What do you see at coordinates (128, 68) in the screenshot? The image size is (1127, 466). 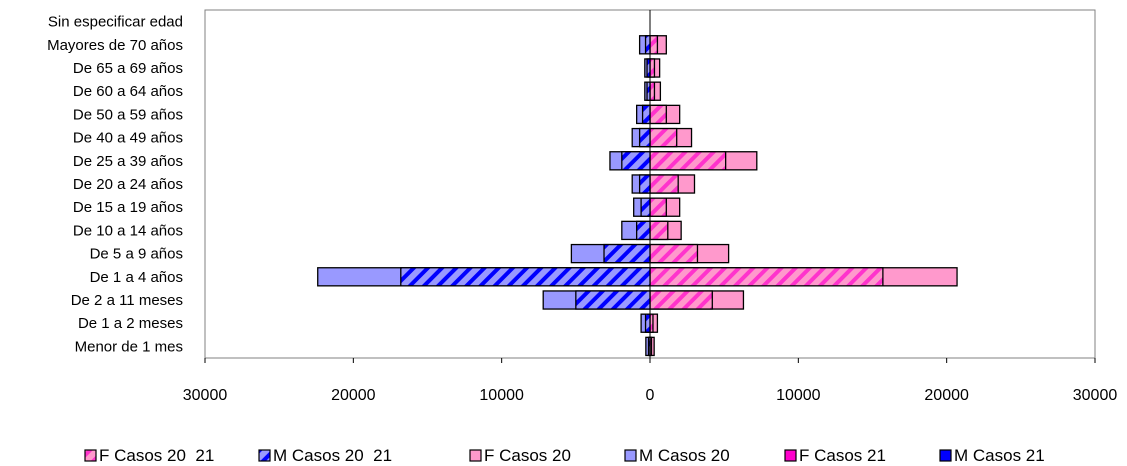 I see `category-label: De 65 a 69 años` at bounding box center [128, 68].